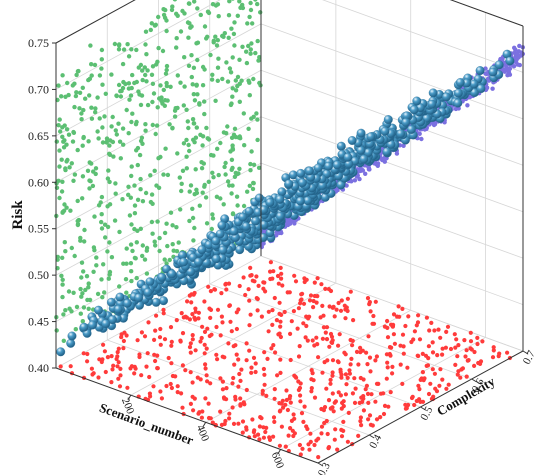 The height and width of the screenshot is (475, 550). What do you see at coordinates (38, 43) in the screenshot?
I see `z-tick-label: 0.75` at bounding box center [38, 43].